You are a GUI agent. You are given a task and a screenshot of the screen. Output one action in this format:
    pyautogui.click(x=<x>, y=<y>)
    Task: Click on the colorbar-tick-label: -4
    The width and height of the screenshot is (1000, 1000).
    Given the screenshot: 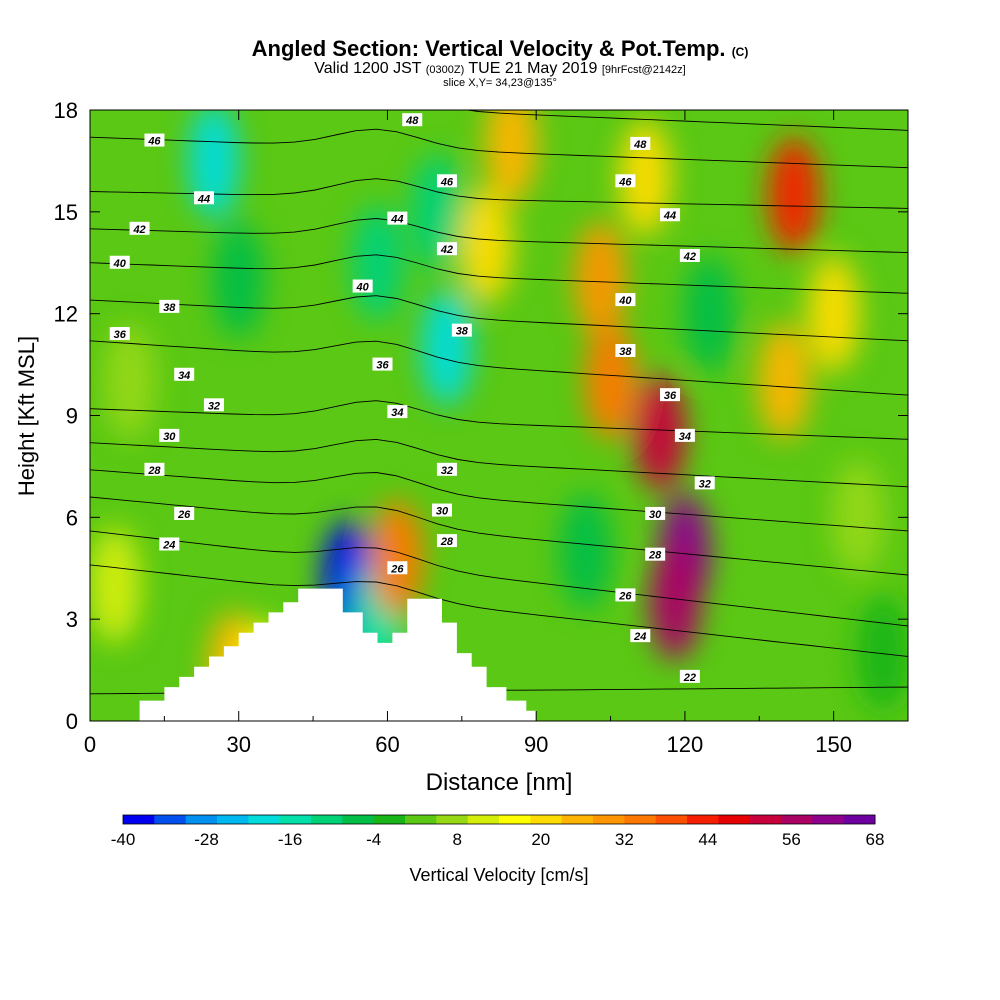 What is the action you would take?
    pyautogui.click(x=373, y=839)
    